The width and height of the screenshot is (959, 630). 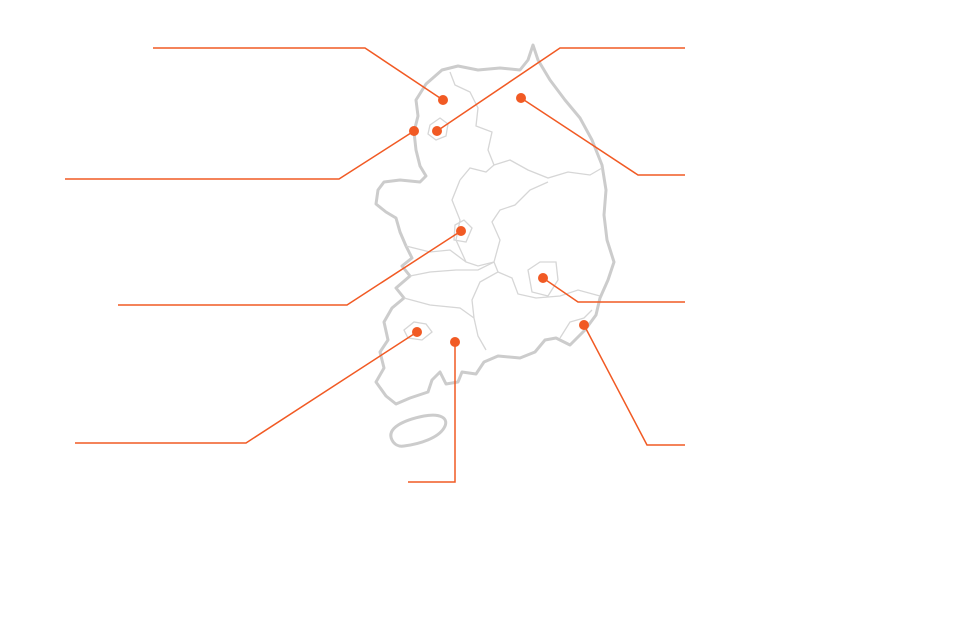 What do you see at coordinates (472, 126) in the screenshot?
I see `border-gyeonggi-gangwon` at bounding box center [472, 126].